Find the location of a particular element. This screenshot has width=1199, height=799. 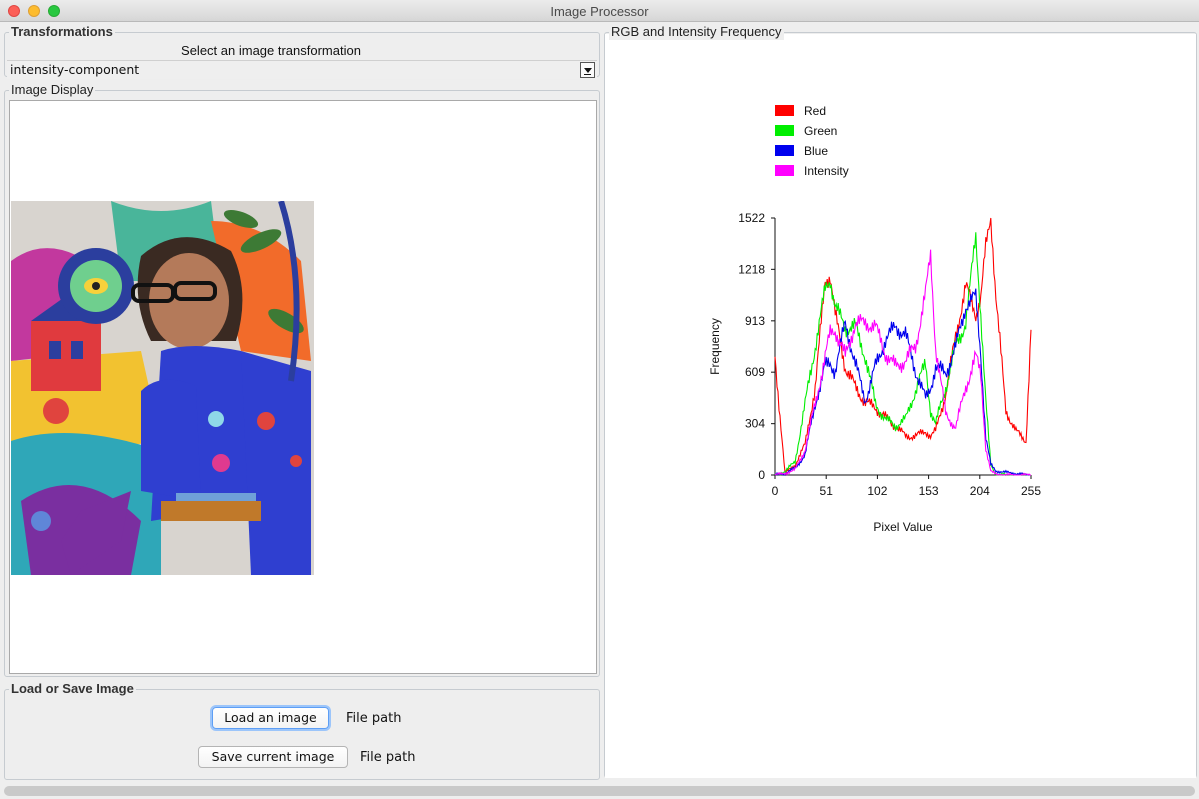

chart-series is located at coordinates (903, 347).